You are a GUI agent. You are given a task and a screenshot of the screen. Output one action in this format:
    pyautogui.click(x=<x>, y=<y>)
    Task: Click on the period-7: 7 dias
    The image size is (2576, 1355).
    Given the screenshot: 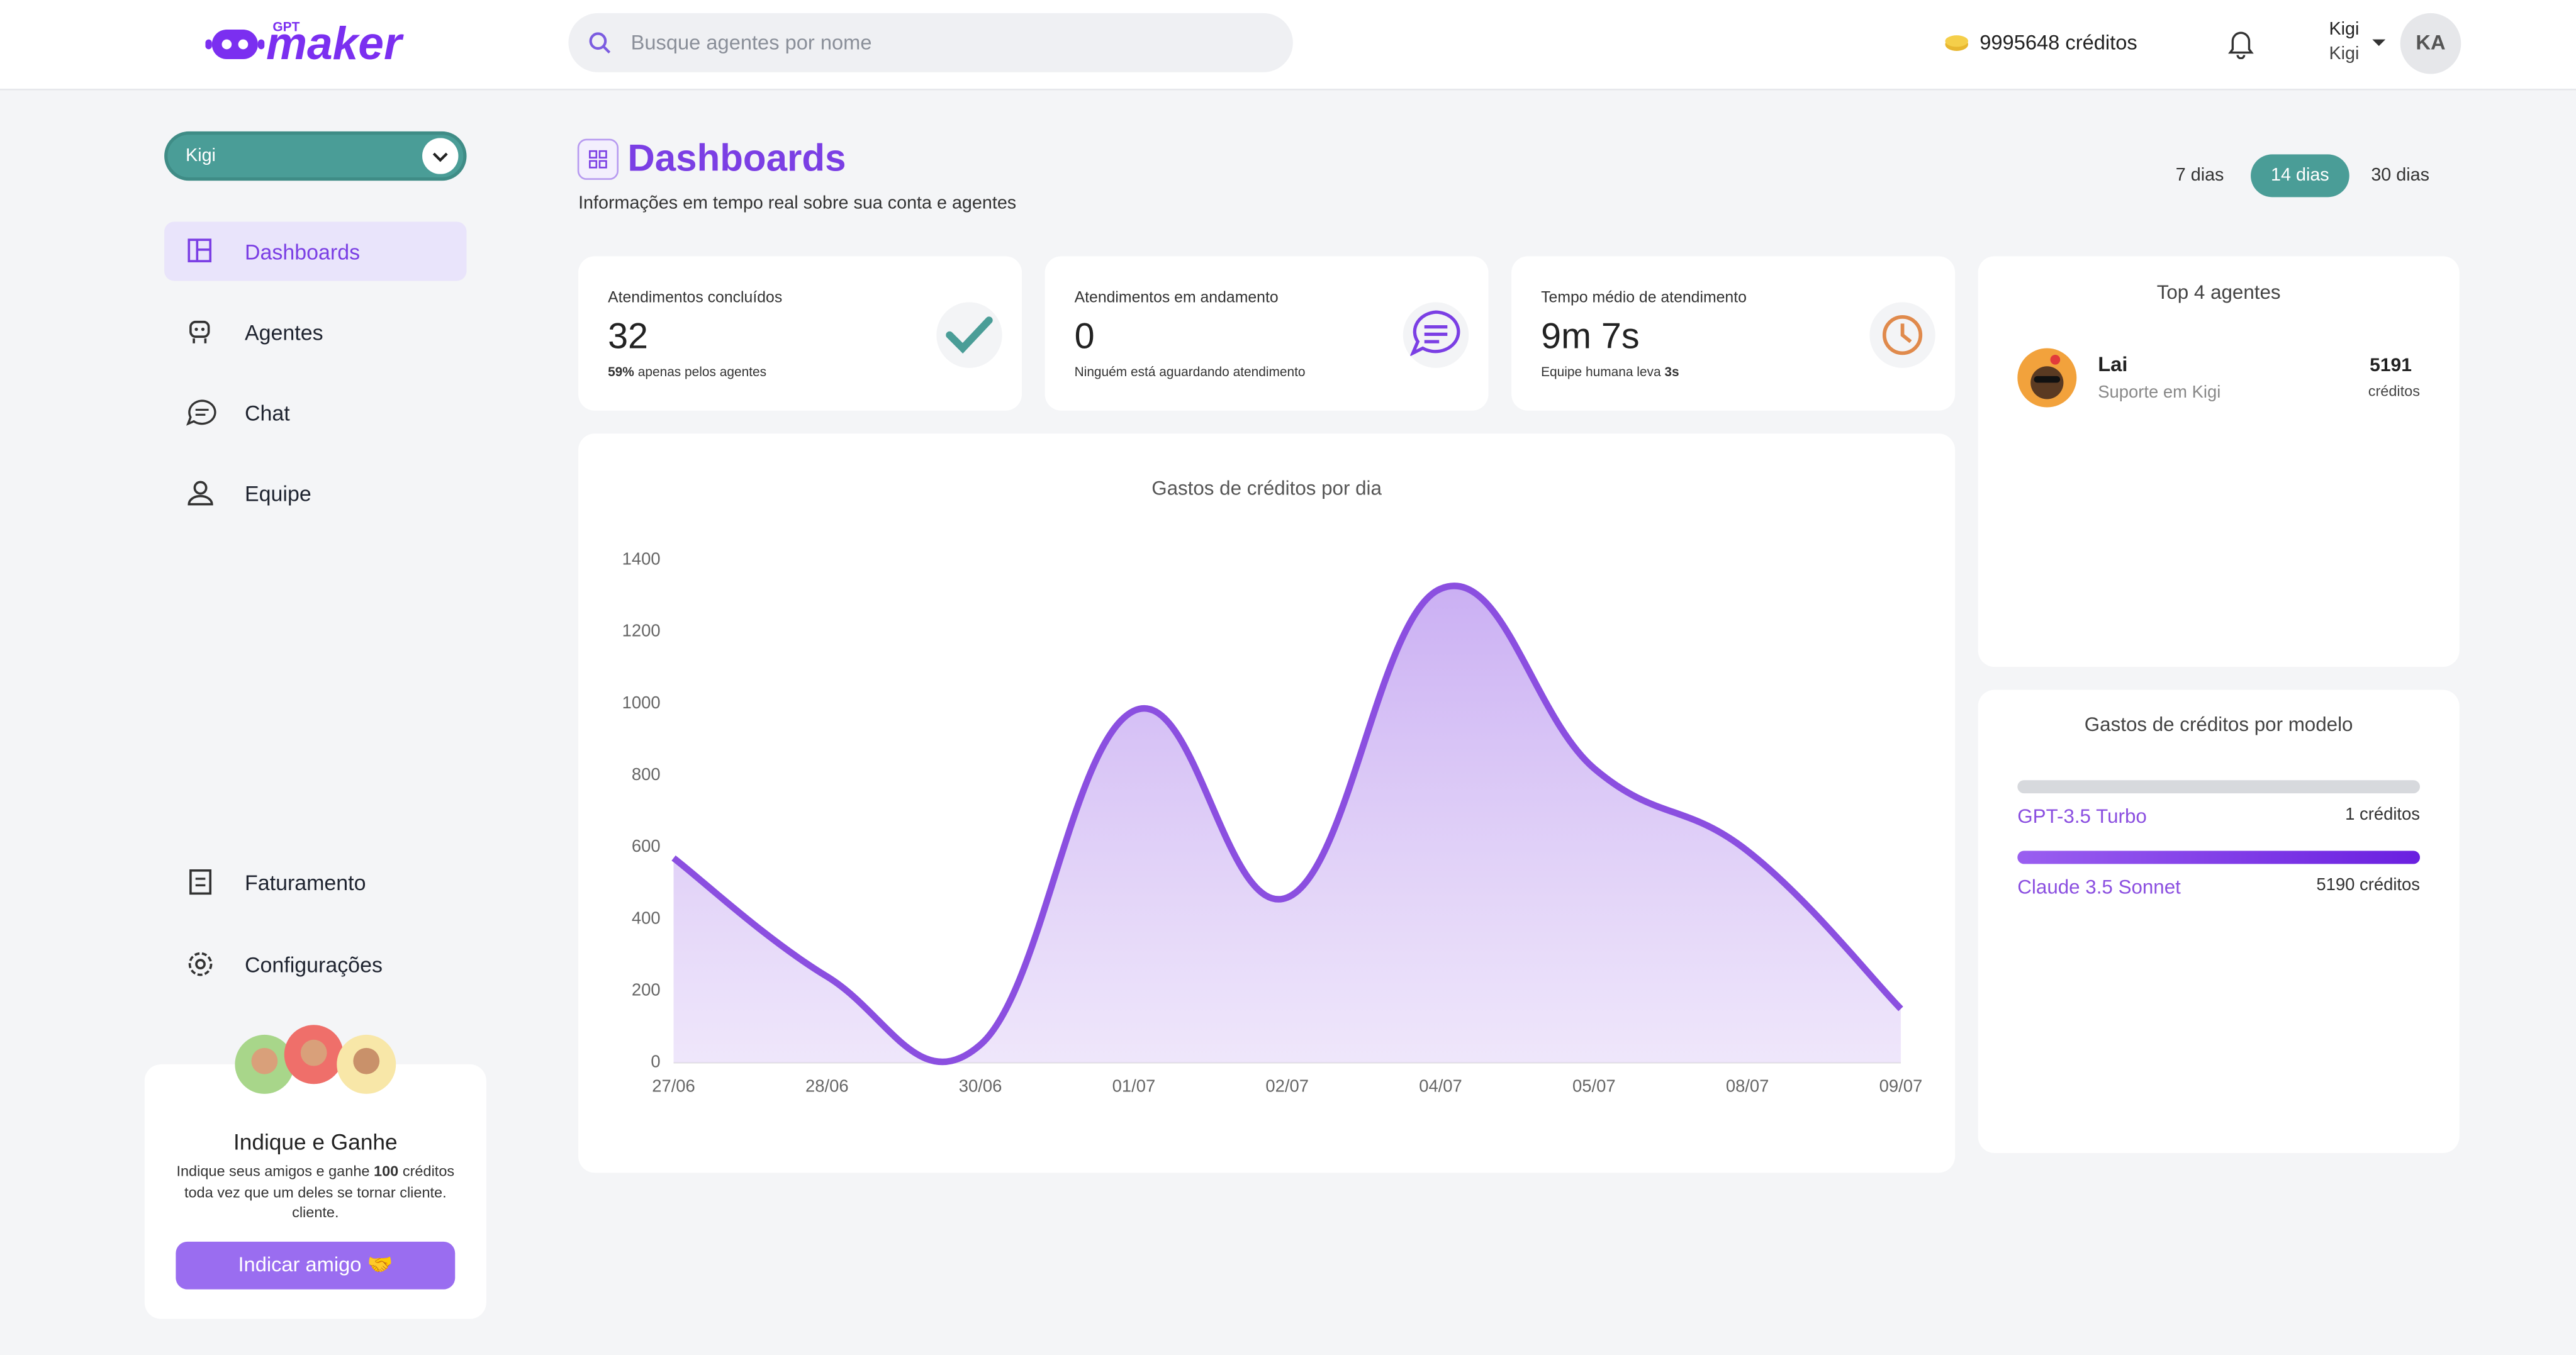 What is the action you would take?
    pyautogui.click(x=2199, y=175)
    